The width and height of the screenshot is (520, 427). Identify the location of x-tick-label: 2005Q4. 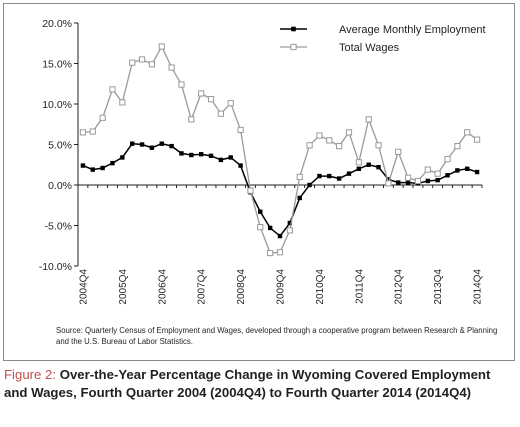
(123, 287).